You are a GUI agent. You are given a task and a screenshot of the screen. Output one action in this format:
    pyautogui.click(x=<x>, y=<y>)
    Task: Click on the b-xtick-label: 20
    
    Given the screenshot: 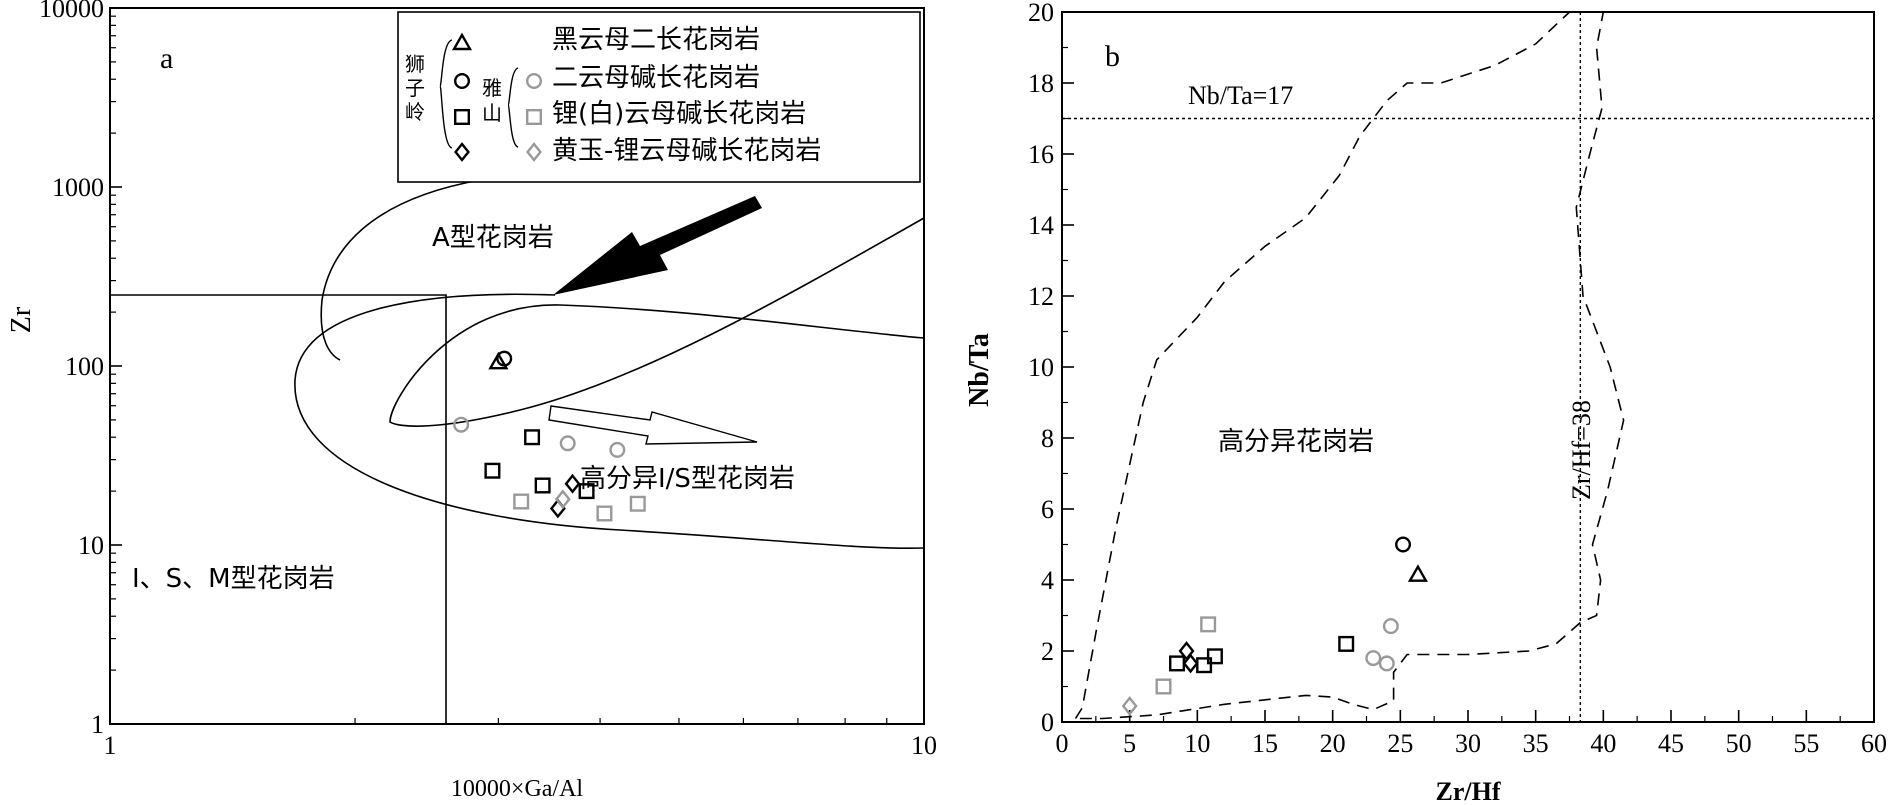 What is the action you would take?
    pyautogui.click(x=1333, y=743)
    